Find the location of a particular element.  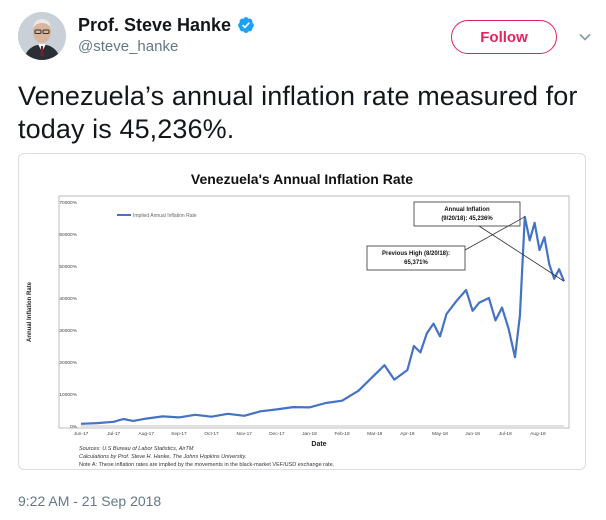

annotation-previous-line1: Previous High (8/20/18): is located at coordinates (416, 254).